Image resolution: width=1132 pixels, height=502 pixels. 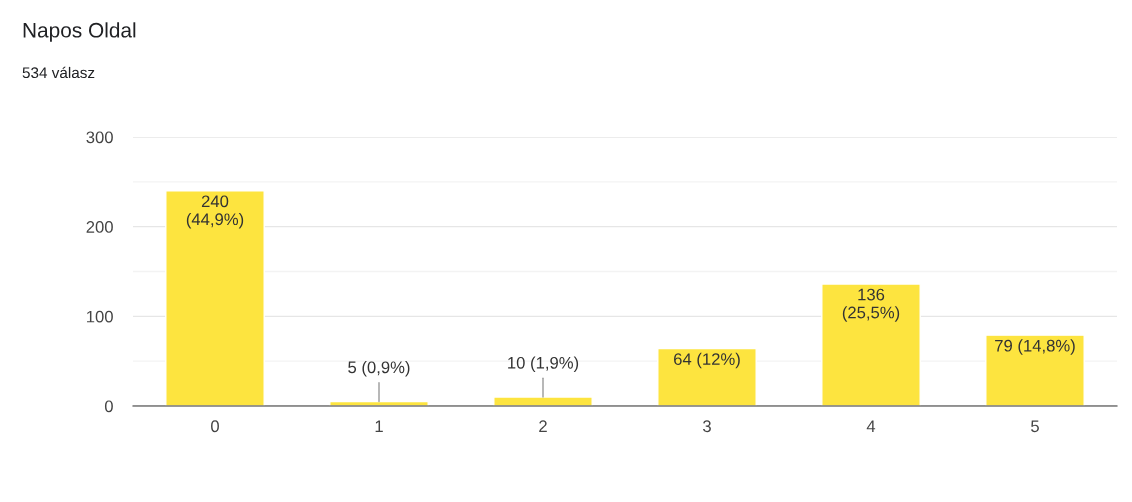 I want to click on data-label: 10 (1,9%), so click(x=543, y=364).